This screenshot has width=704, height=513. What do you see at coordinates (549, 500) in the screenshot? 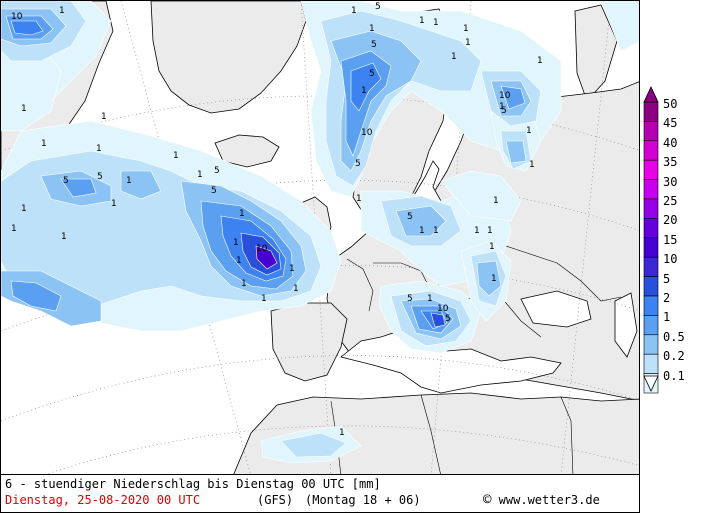
I see `site-url: www.wetter3.de` at bounding box center [549, 500].